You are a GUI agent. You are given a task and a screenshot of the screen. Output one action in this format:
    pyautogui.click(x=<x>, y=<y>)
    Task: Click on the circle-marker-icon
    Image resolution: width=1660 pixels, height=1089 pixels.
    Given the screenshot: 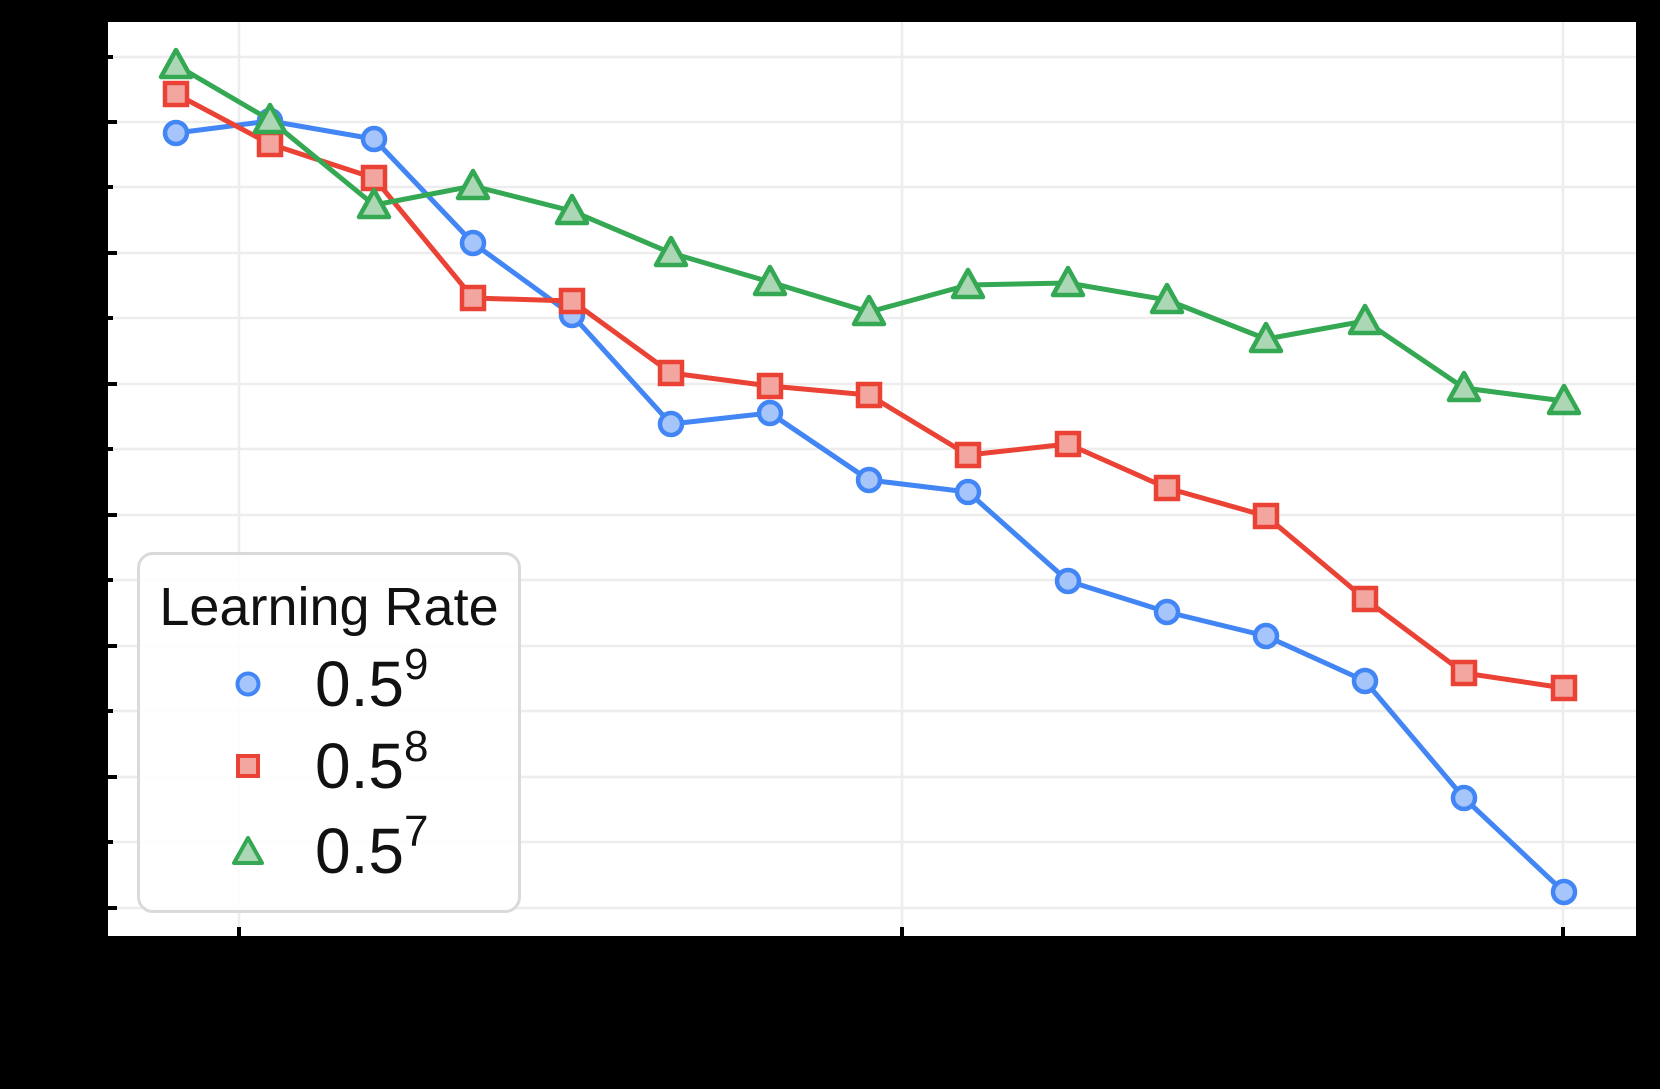 What is the action you would take?
    pyautogui.click(x=248, y=684)
    